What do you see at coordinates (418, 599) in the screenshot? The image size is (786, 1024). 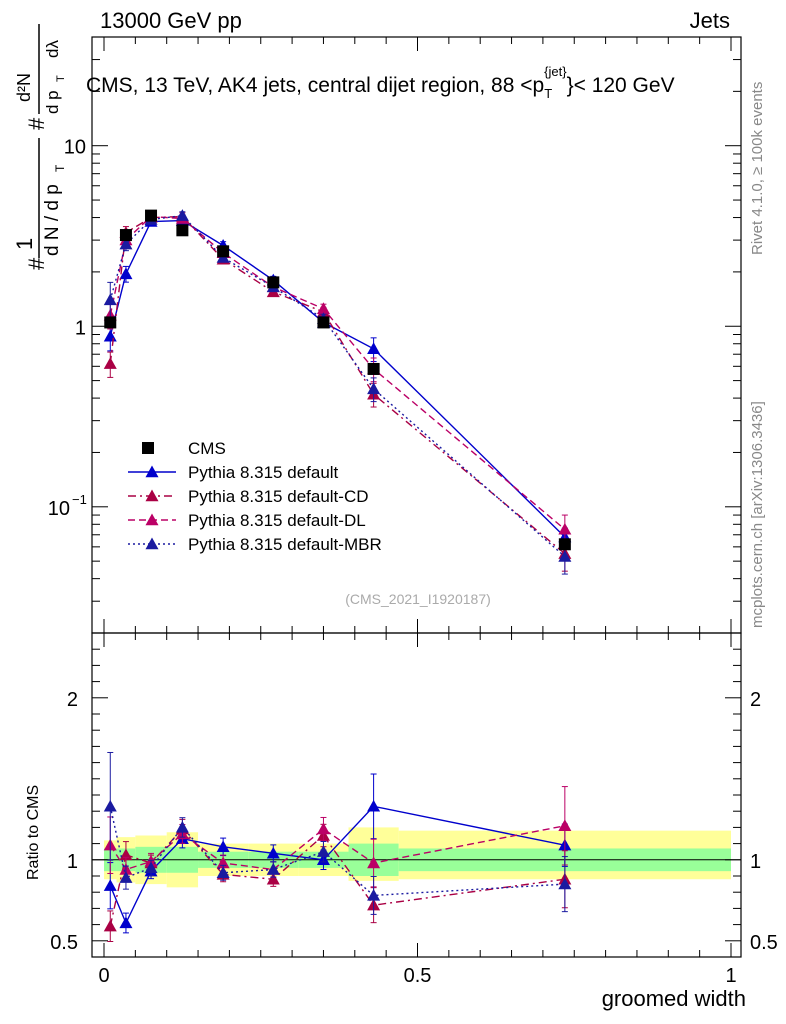 I see `analysis-id: (CMS_2021_I1920187)` at bounding box center [418, 599].